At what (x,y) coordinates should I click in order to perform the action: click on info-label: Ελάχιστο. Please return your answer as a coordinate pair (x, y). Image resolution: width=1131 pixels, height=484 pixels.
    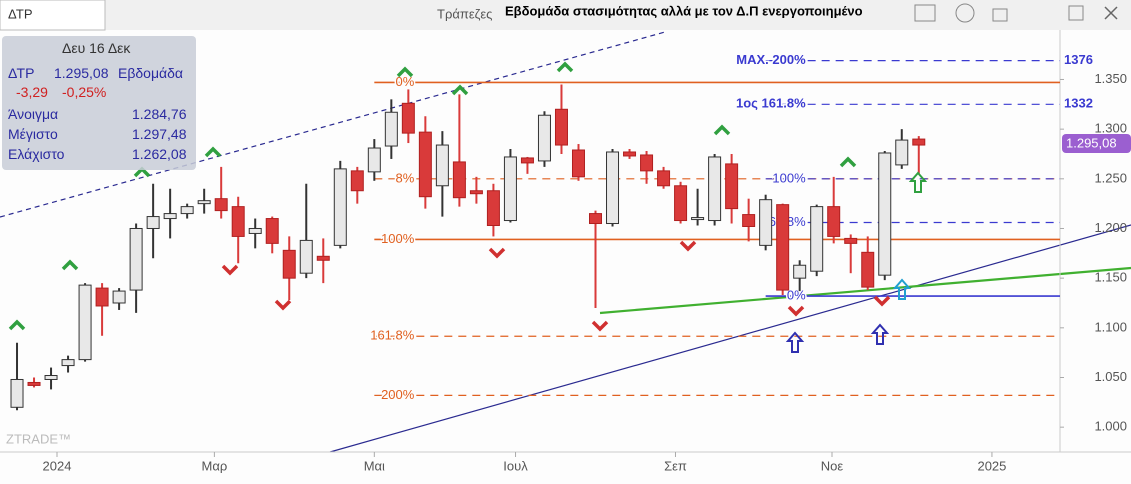
    Looking at the image, I should click on (36, 154).